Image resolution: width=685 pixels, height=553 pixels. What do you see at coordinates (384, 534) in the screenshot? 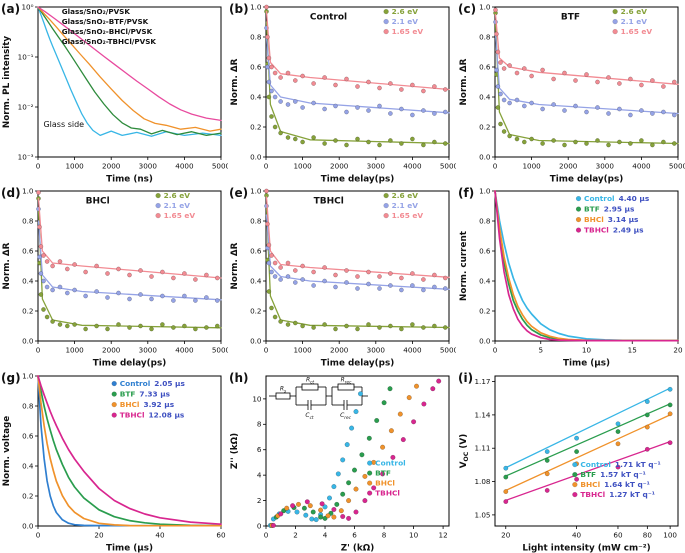
I see `x-tick-label: 8` at bounding box center [384, 534].